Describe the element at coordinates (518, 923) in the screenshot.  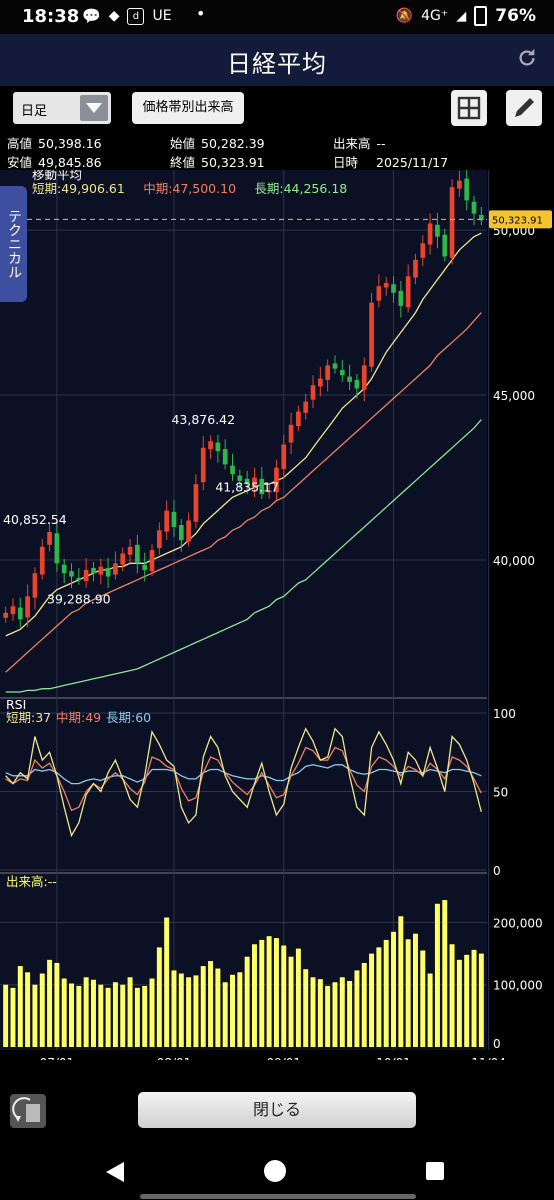
I see `volume-tick-label: 200,000` at that location.